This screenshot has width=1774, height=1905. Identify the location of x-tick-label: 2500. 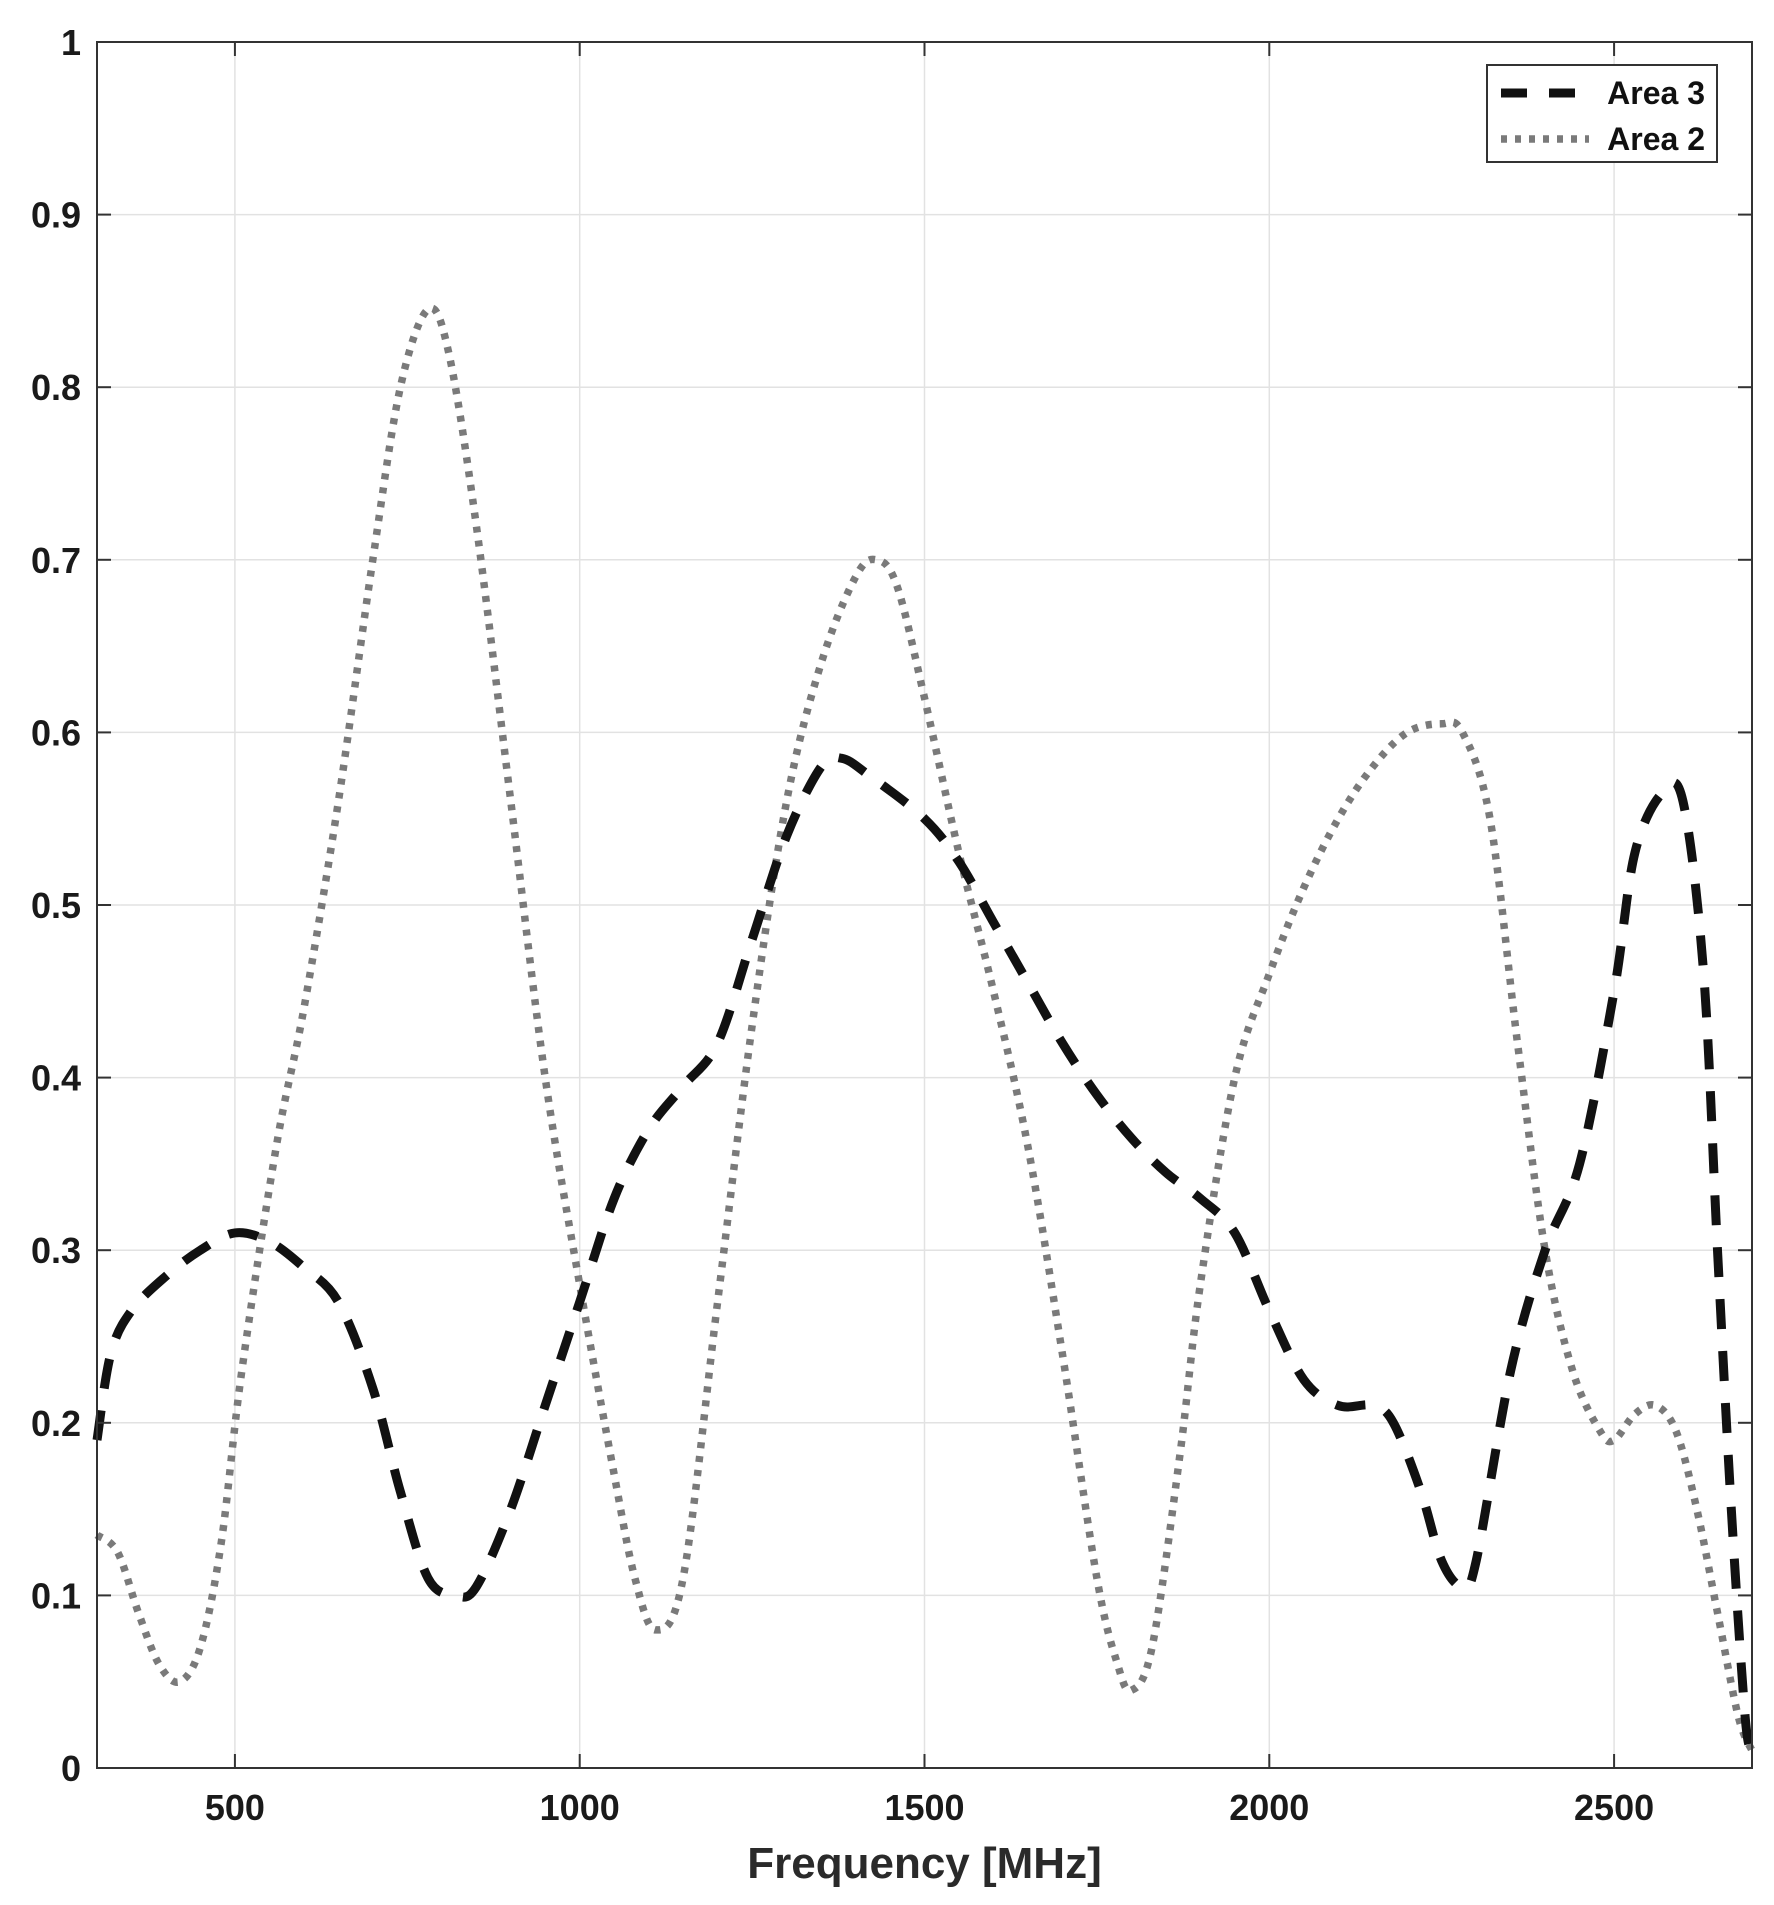
(1614, 1807).